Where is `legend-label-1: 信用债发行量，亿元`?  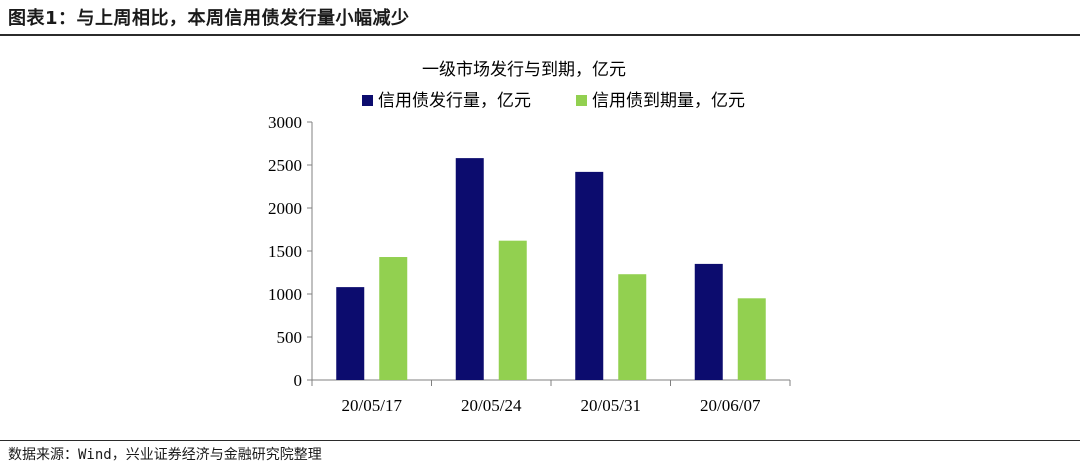 legend-label-1: 信用债发行量，亿元 is located at coordinates (454, 101).